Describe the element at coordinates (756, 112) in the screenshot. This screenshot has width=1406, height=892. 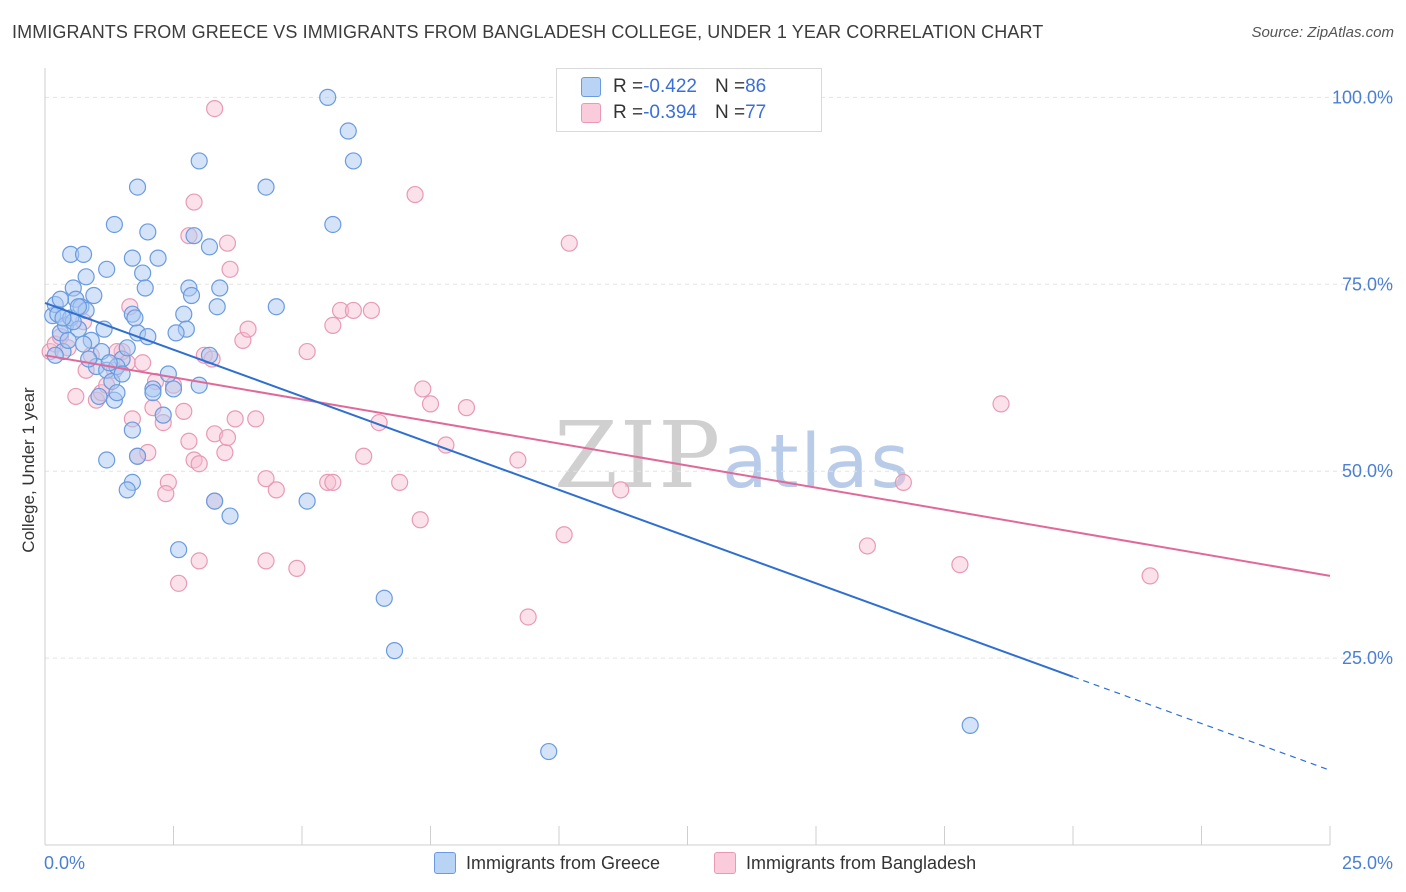
I see `legend-n-value: 77` at that location.